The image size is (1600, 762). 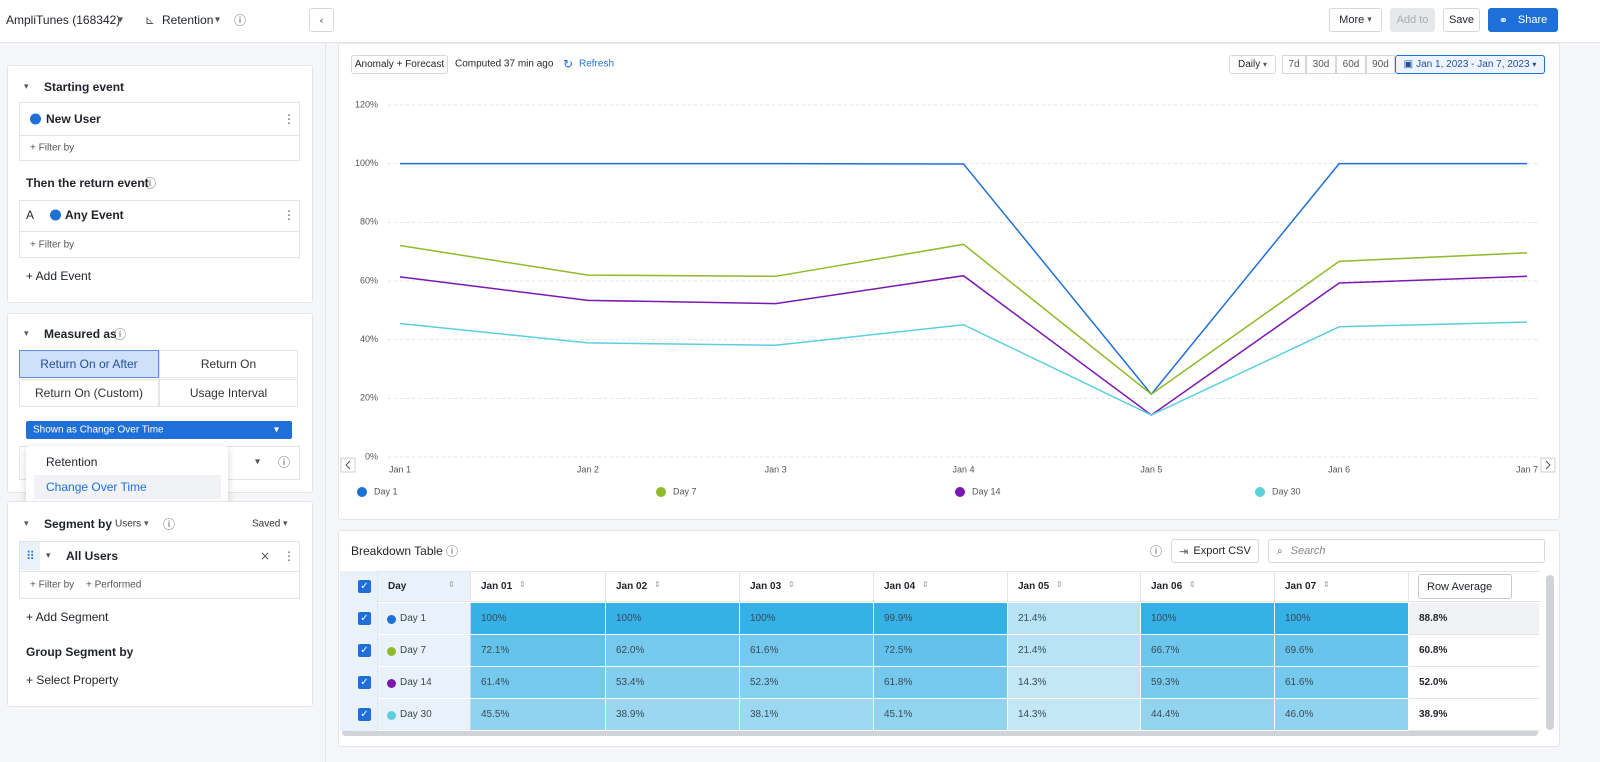 I want to click on measure-option: Usage Interval, so click(x=228, y=392).